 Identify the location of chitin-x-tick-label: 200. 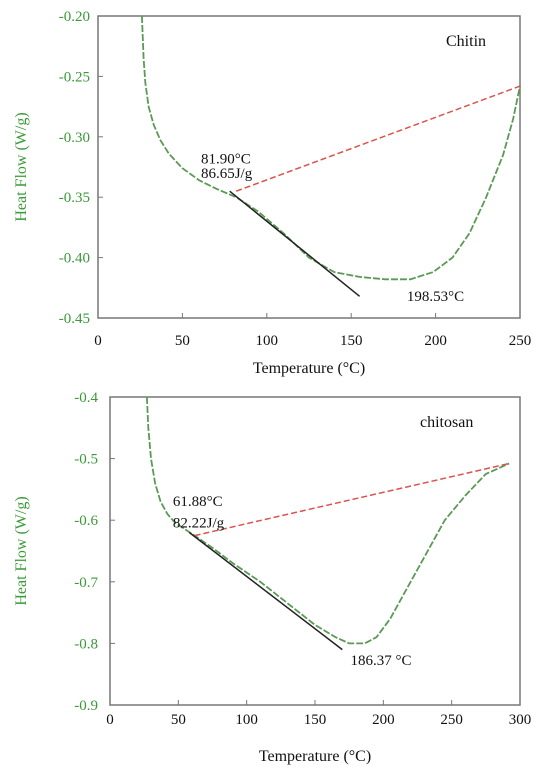
(435, 341).